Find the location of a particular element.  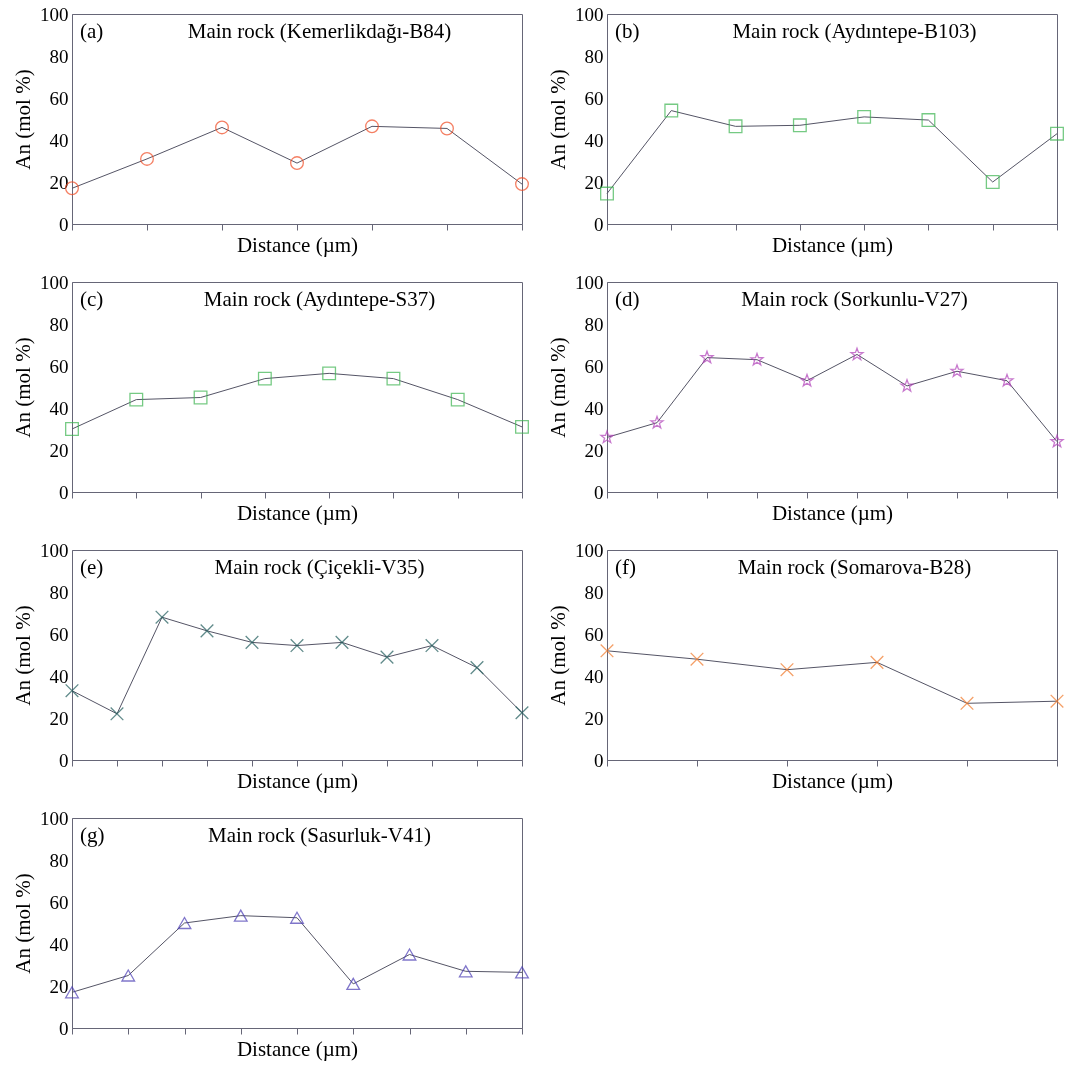

chart-title: Main rock (Kemerlikdağı-B84) is located at coordinates (319, 31).